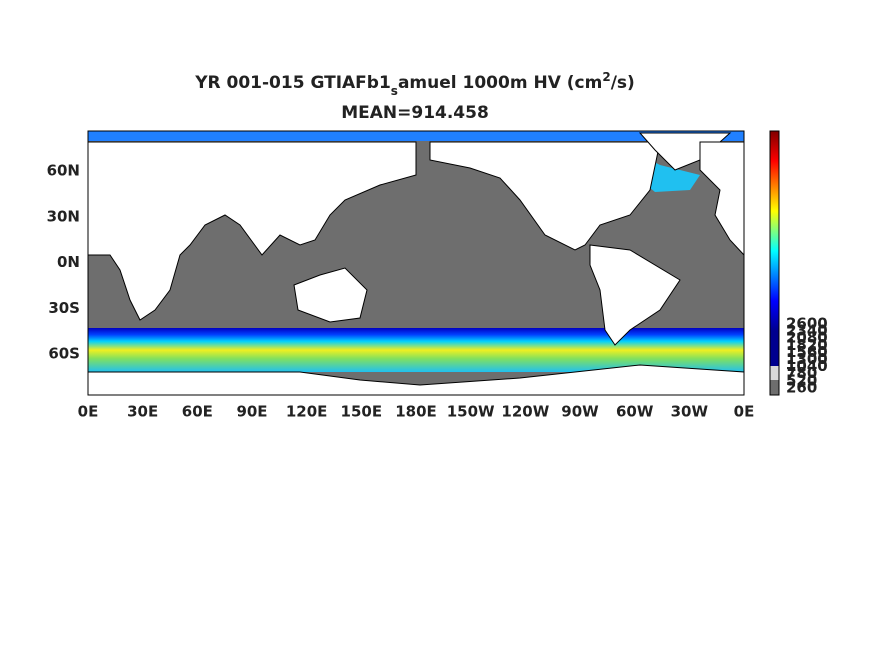 This screenshot has height=660, width=875. I want to click on arctic-band, so click(416, 136).